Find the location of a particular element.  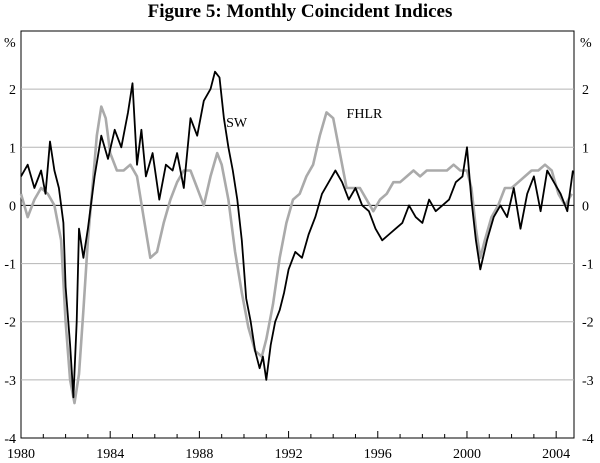

y-tick-label-left: 2 is located at coordinates (12, 90).